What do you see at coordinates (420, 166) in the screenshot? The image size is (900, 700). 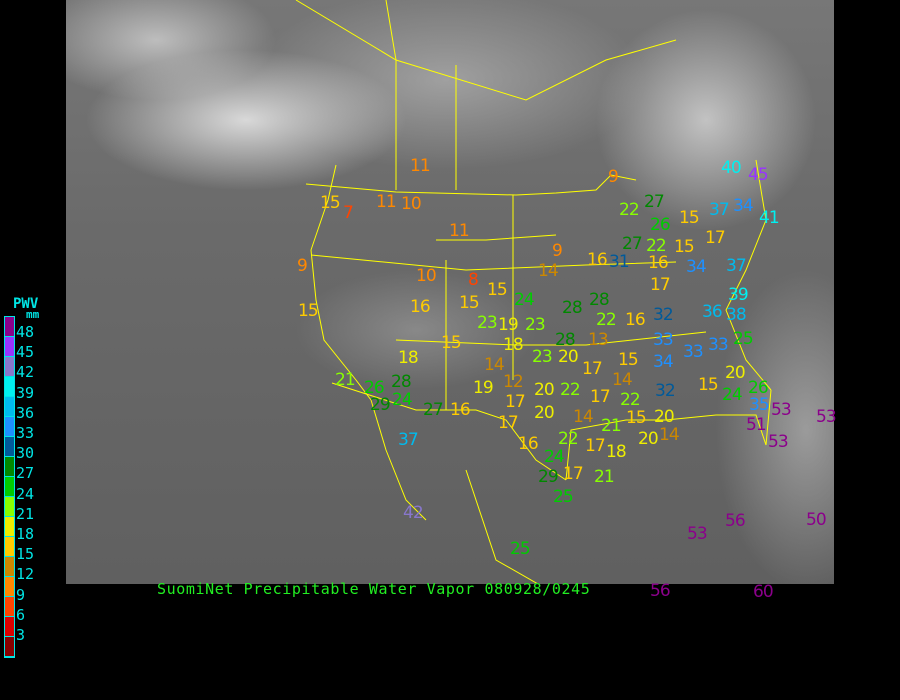 I see `station-pwv-value: 11` at bounding box center [420, 166].